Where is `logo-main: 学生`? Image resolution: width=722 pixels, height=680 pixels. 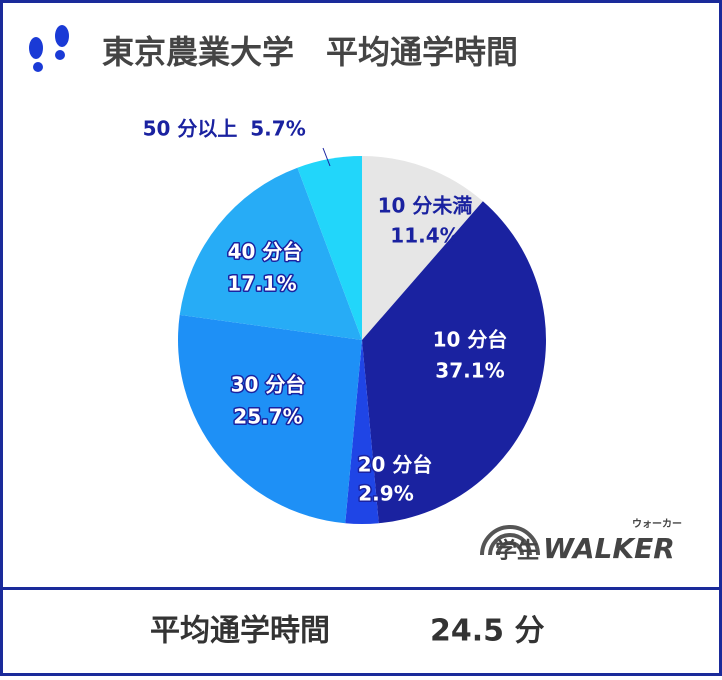 logo-main: 学生 is located at coordinates (517, 551).